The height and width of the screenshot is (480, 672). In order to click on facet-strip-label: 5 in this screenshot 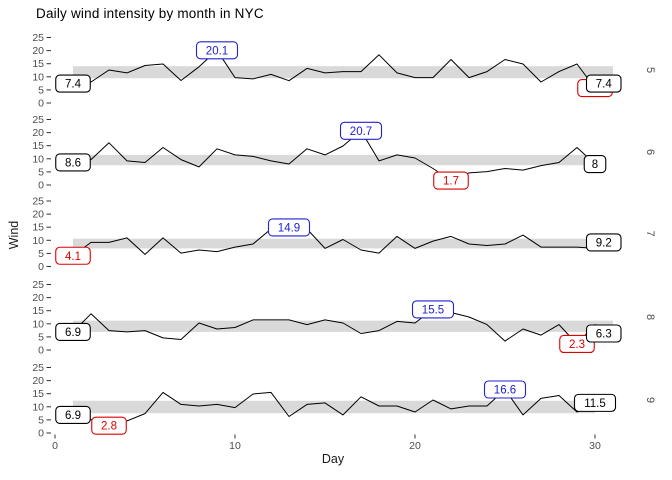, I will do `click(650, 70)`.